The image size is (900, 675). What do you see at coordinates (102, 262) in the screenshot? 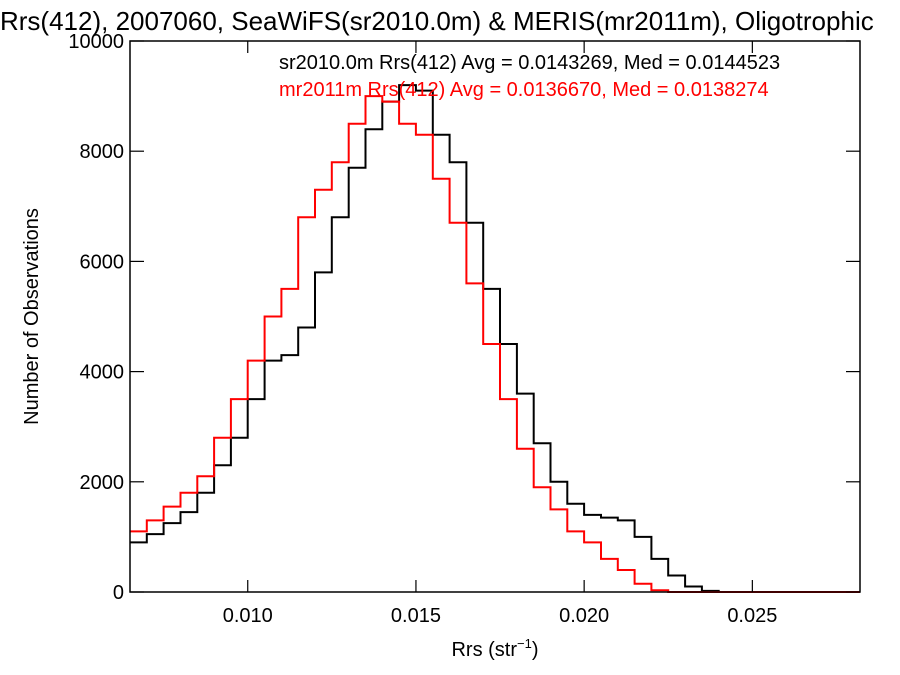
I see `y-tick-label: 6000` at bounding box center [102, 262].